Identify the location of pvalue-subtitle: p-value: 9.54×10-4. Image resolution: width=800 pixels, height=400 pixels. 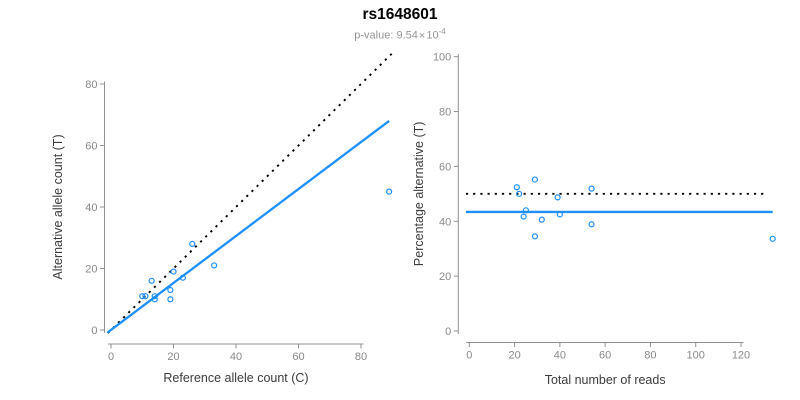
(400, 34).